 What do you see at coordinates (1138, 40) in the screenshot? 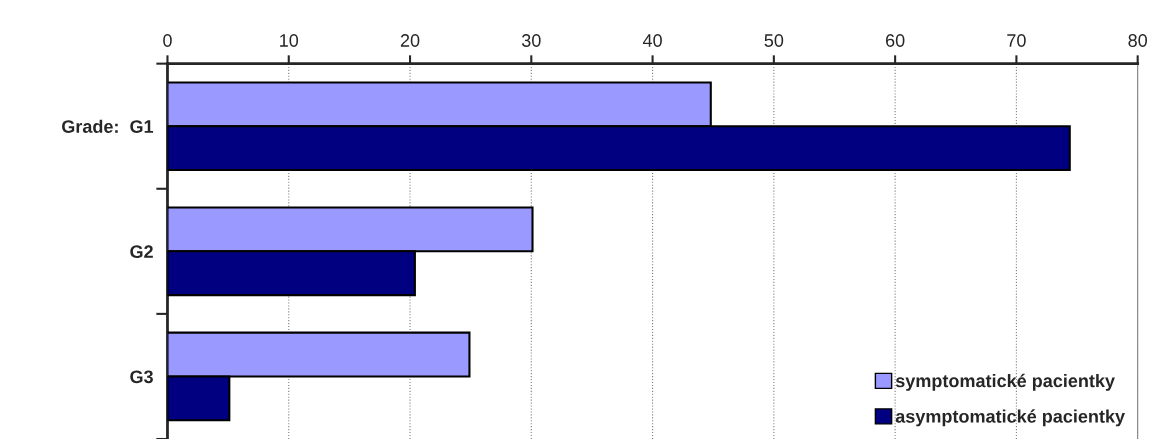
I see `x-tick-label: 80` at bounding box center [1138, 40].